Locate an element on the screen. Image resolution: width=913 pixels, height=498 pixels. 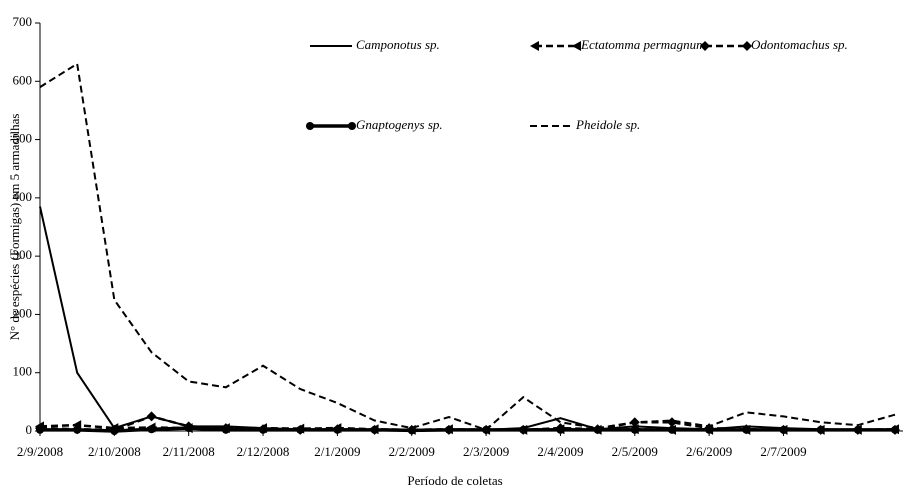
x-axis-label: Período de coletas is located at coordinates (454, 480).